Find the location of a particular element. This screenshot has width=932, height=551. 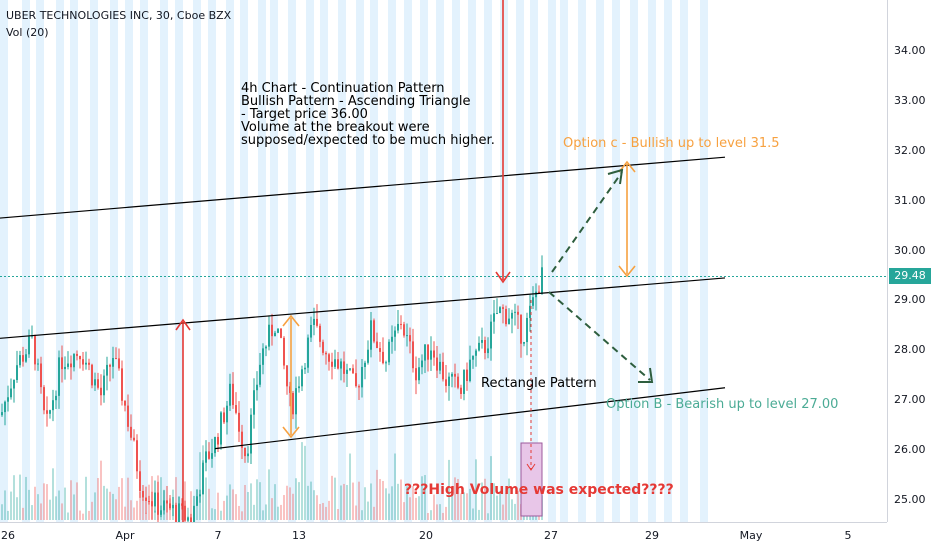

pattern-note-line: supposed/expected to be much higher. is located at coordinates (368, 140).